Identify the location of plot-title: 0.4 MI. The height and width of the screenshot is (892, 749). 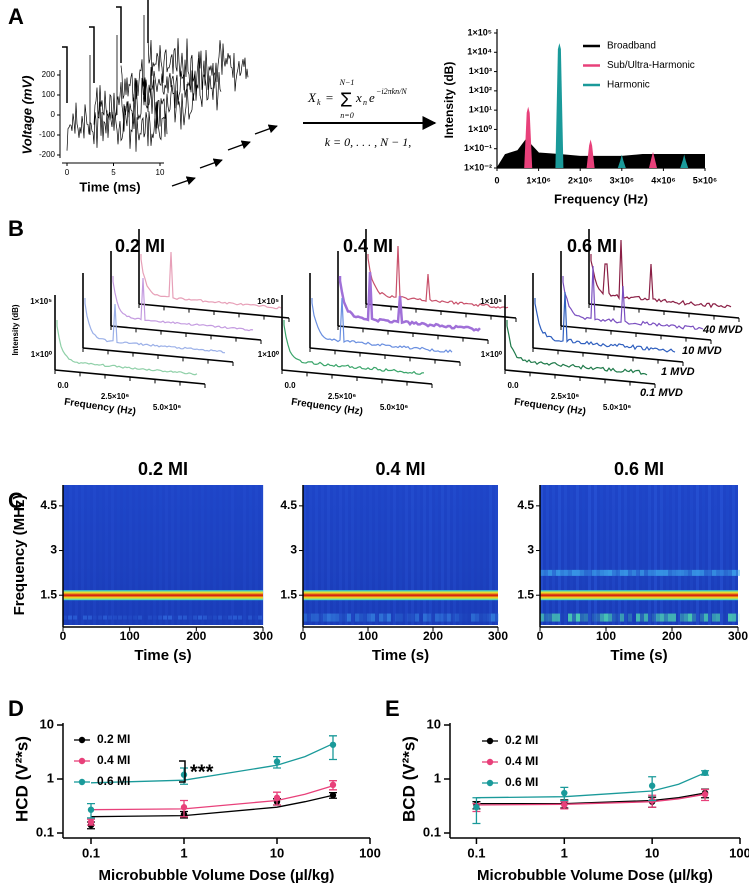
(400, 469).